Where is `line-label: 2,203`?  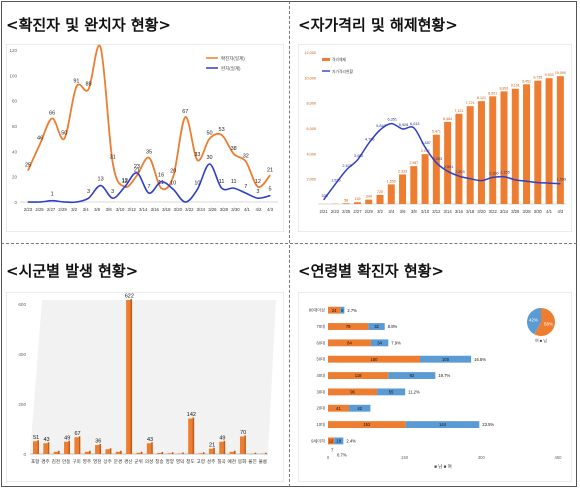 line-label: 2,203 is located at coordinates (460, 172).